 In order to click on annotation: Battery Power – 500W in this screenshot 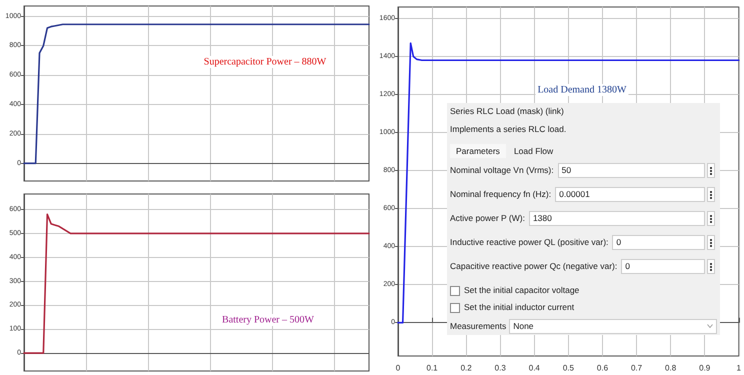, I will do `click(268, 320)`.